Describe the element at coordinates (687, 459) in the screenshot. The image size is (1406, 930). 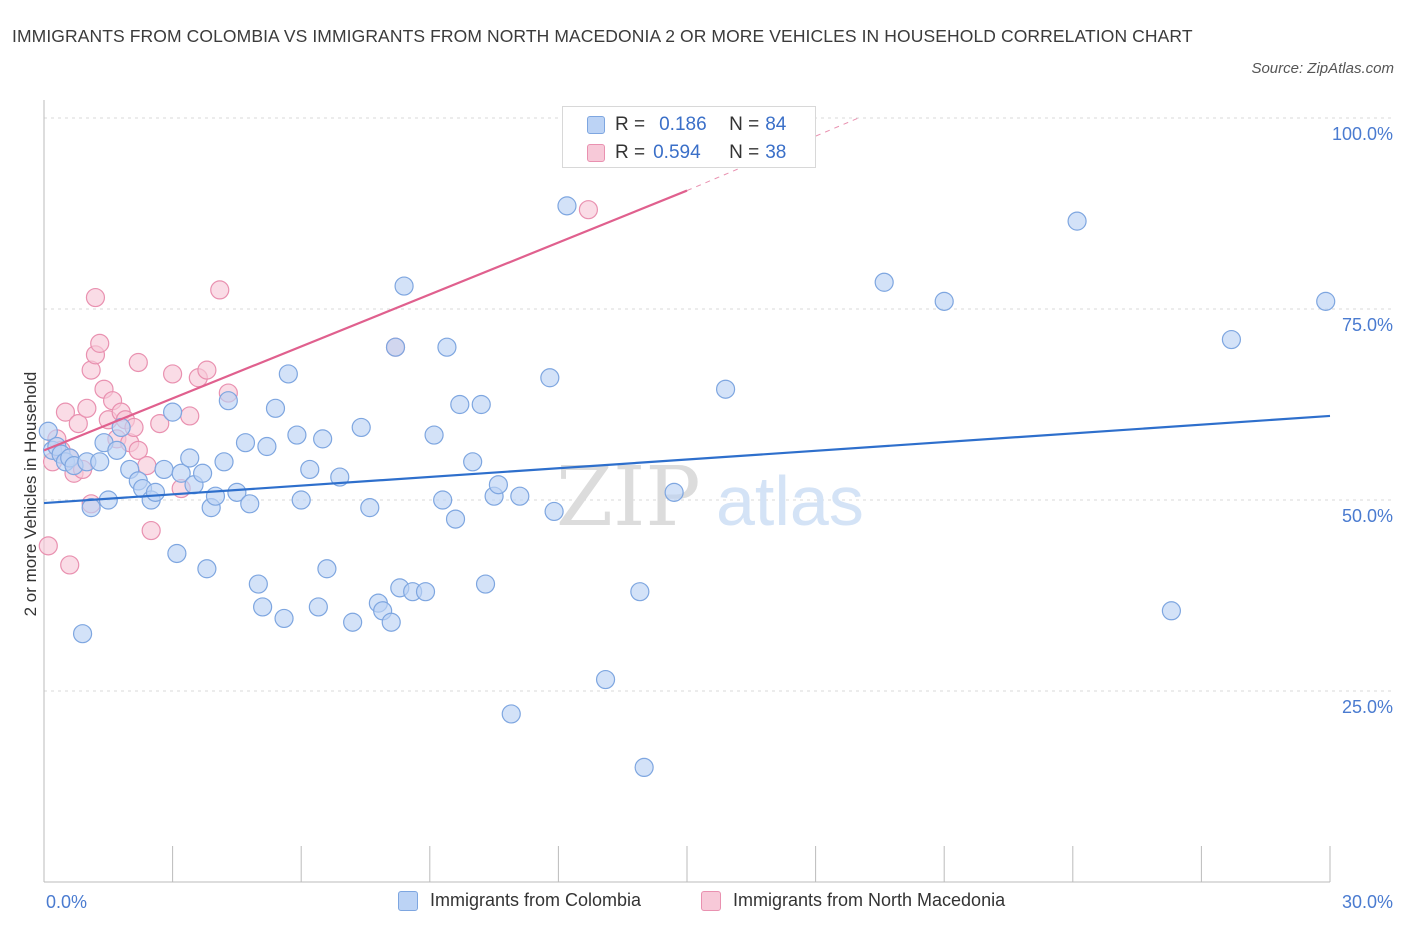
I see `colombia-trend-line` at that location.